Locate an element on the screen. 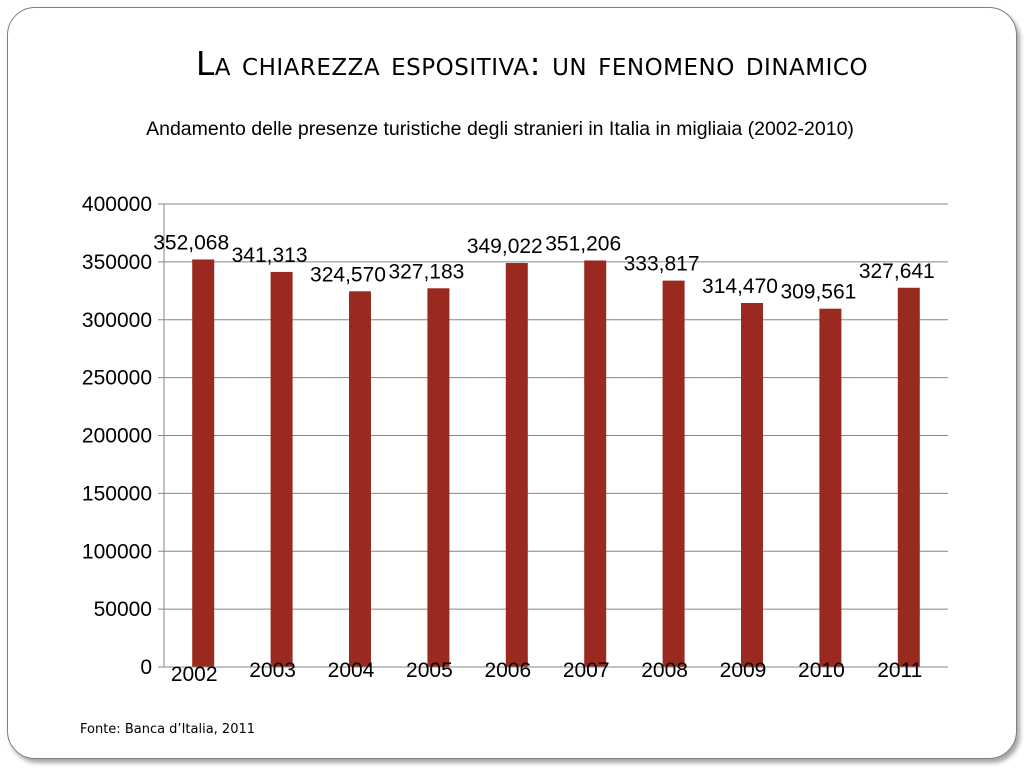 This screenshot has height=768, width=1024. source-note: Fonte: Banca d’Italia, 2011 is located at coordinates (168, 729).